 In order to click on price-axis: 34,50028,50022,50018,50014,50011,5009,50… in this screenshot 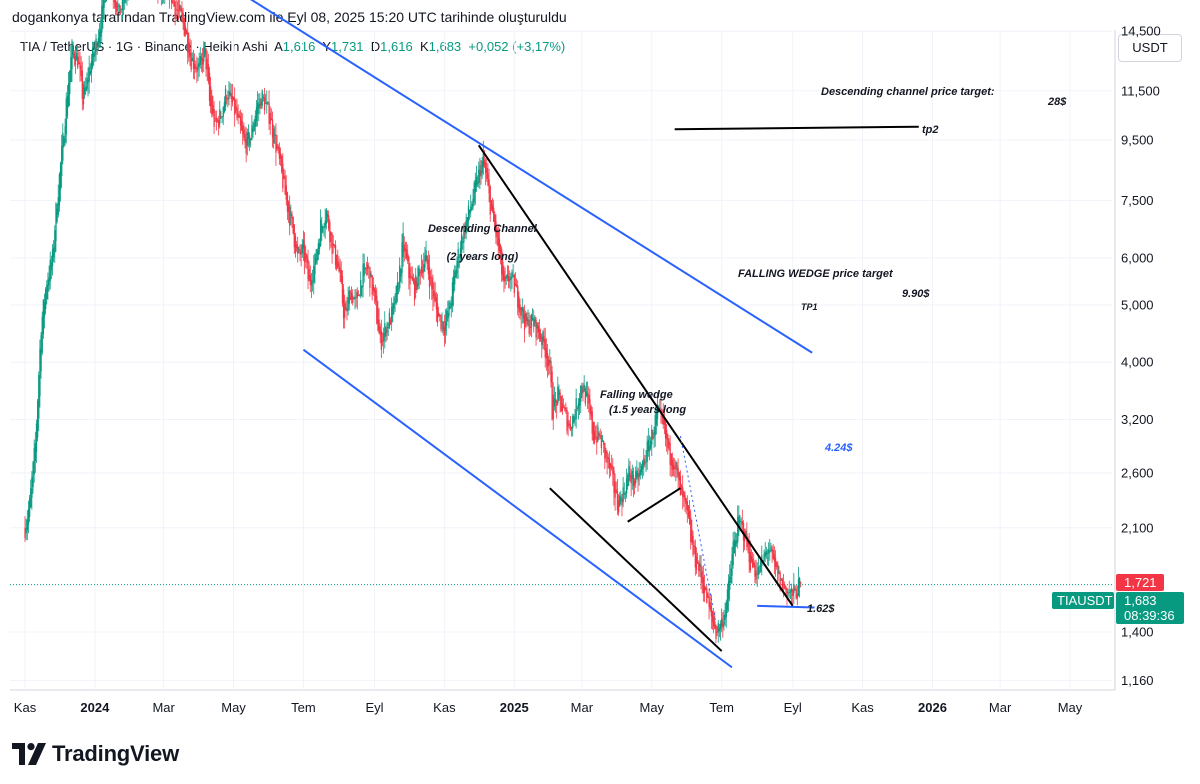, I will do `click(1141, 344)`.